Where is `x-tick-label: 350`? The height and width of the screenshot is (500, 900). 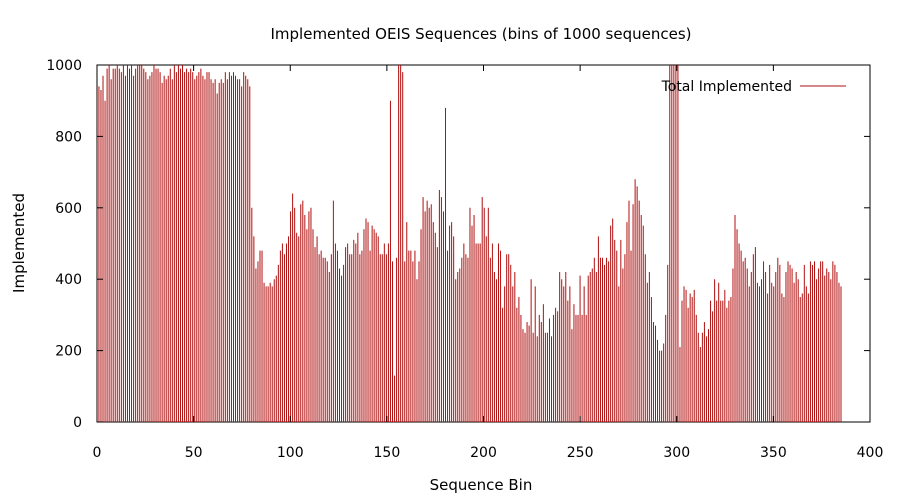
x-tick-label: 350 is located at coordinates (773, 453).